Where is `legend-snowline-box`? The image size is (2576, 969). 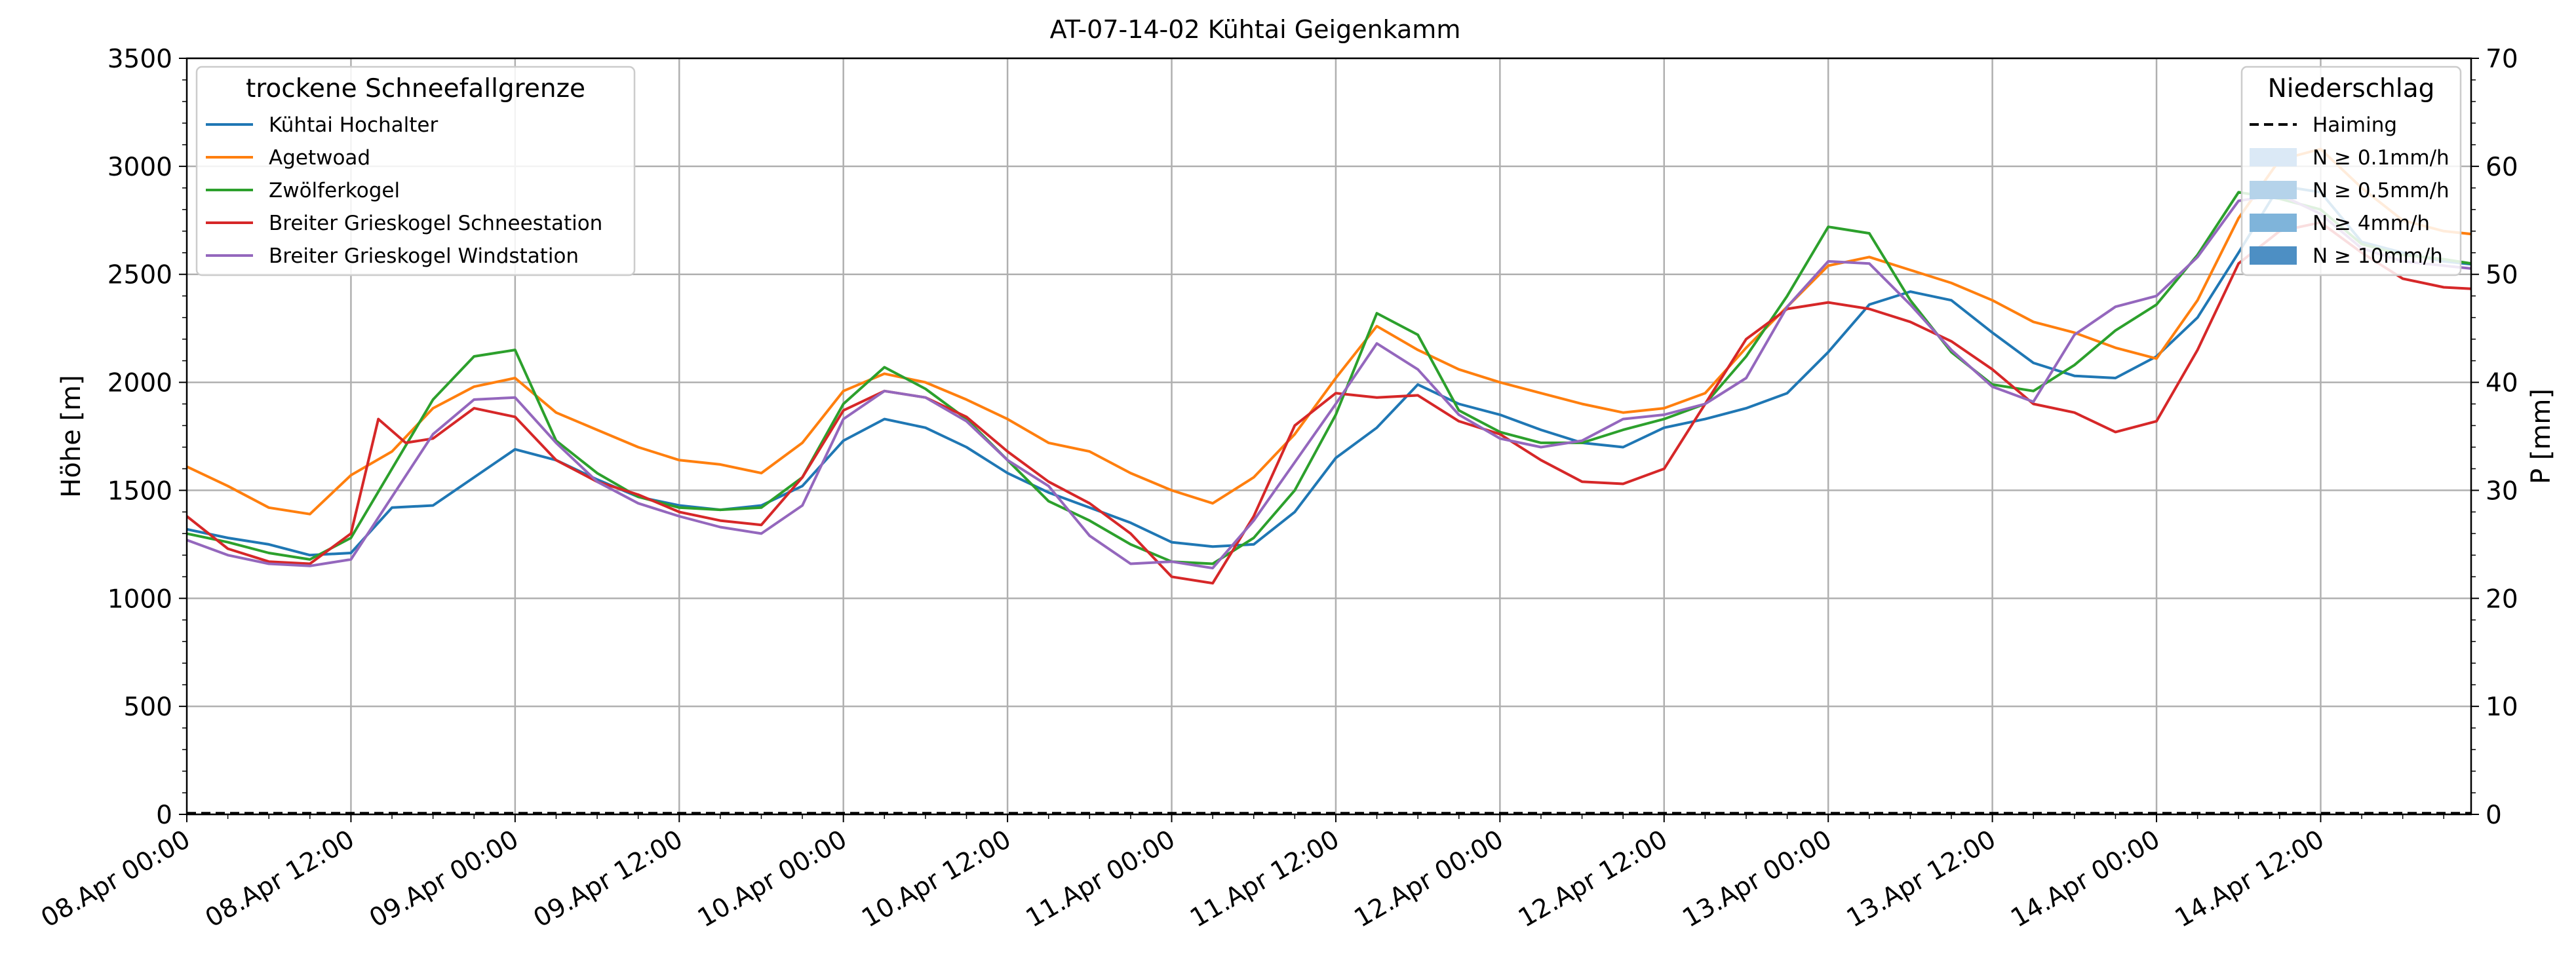
legend-snowline-box is located at coordinates (415, 171).